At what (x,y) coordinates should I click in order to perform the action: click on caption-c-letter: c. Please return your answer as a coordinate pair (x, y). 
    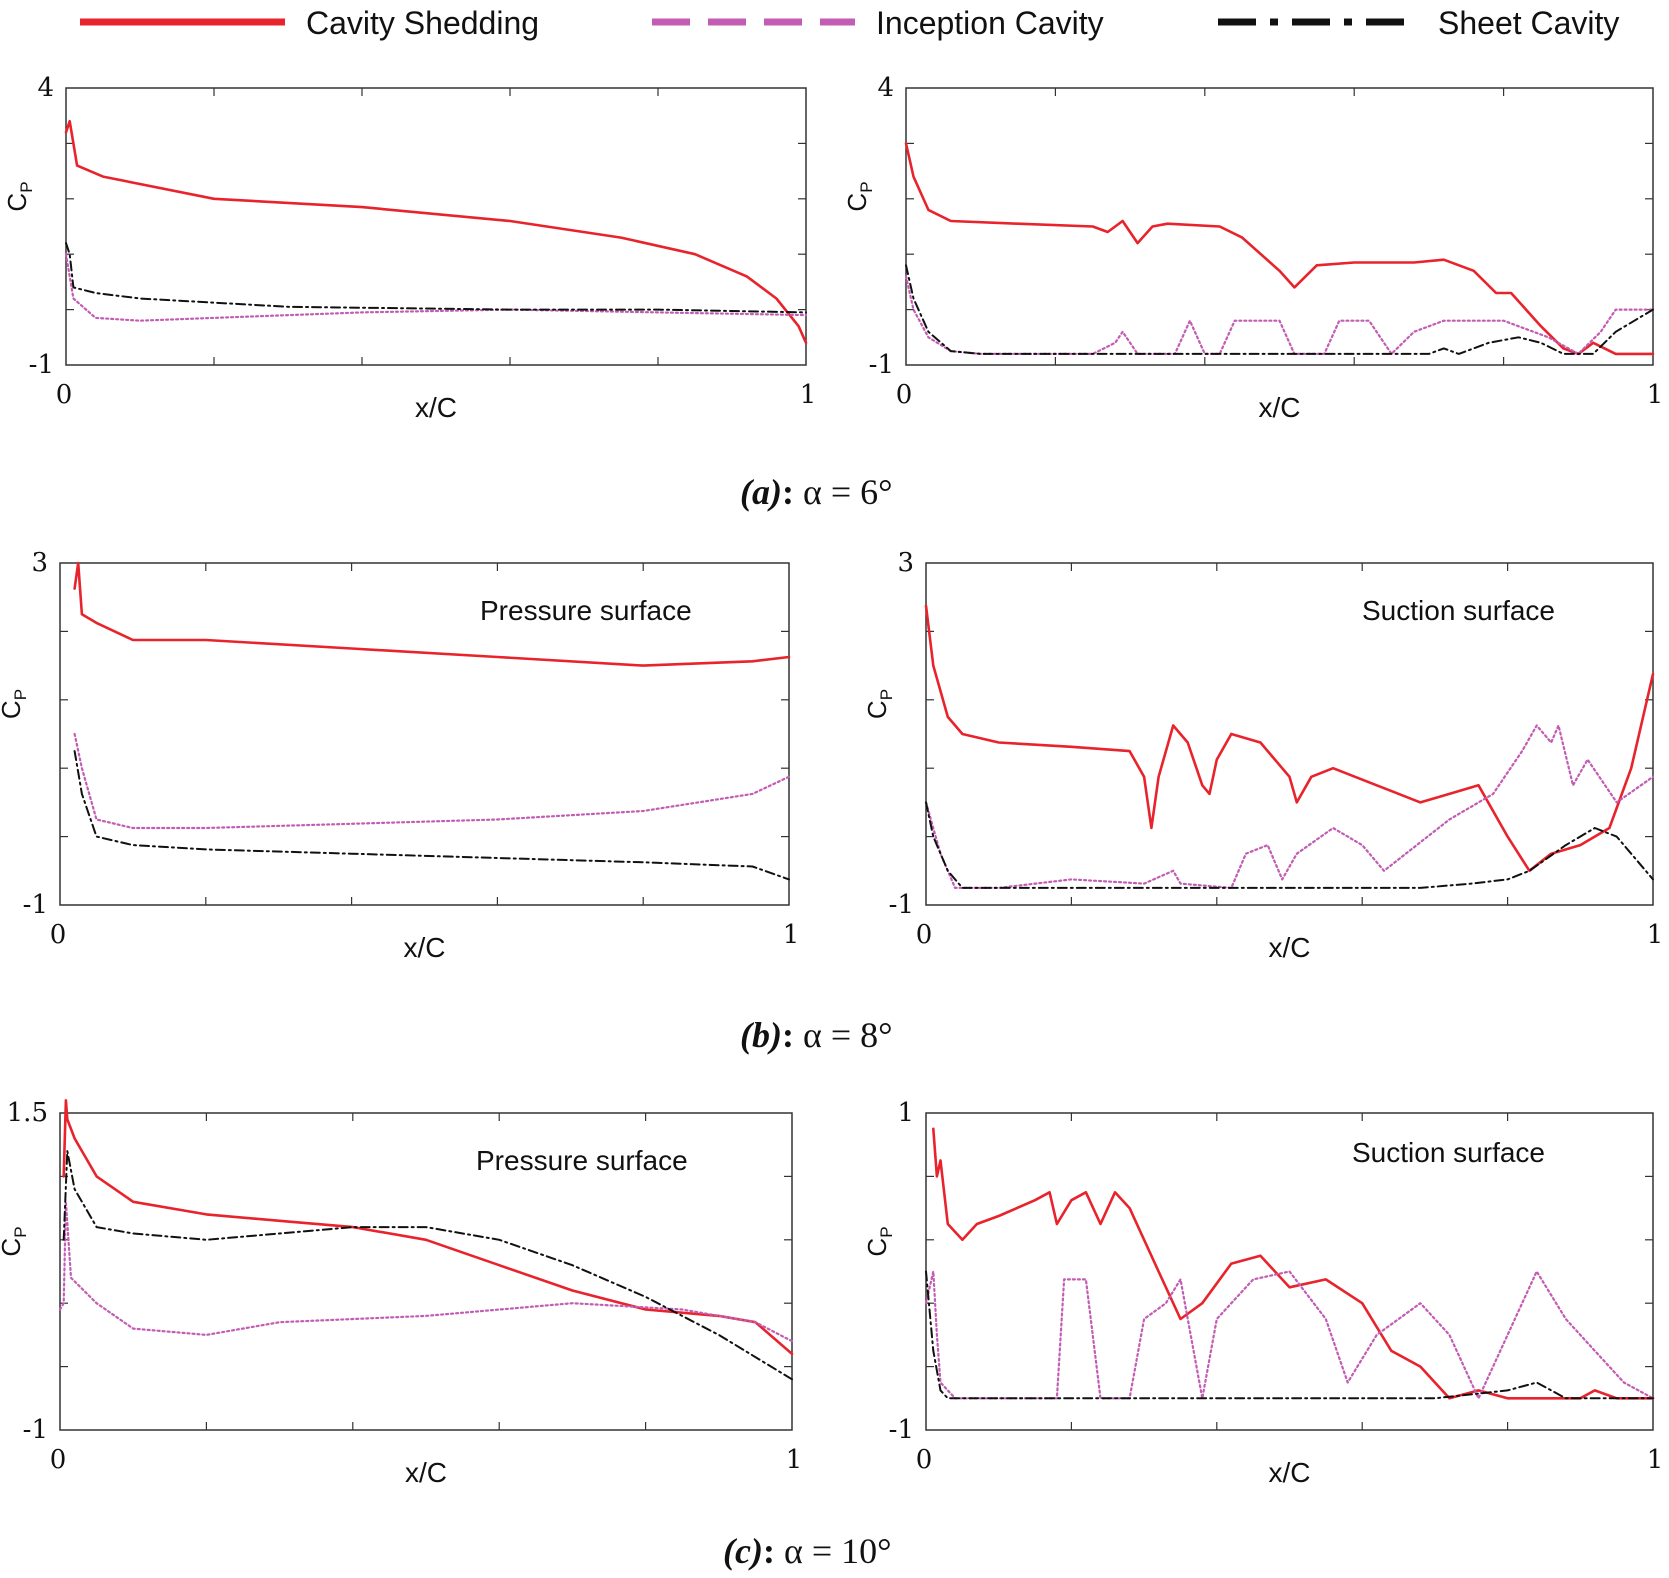
    Looking at the image, I should click on (743, 1551).